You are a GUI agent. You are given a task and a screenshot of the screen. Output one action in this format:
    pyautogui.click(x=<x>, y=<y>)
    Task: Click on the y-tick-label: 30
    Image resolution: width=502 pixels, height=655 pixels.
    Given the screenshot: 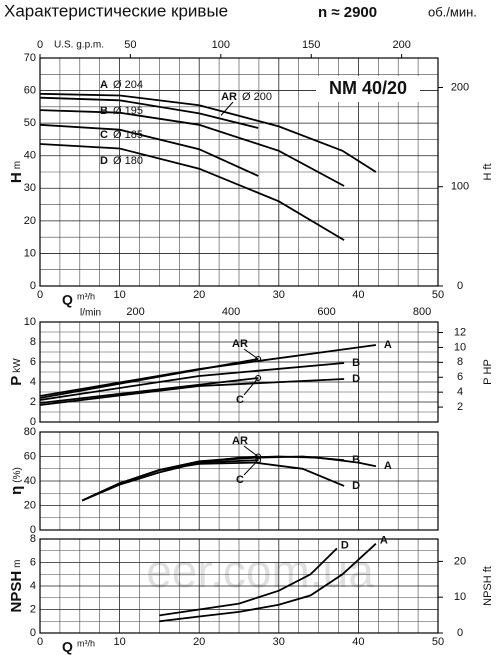 What is the action you would take?
    pyautogui.click(x=30, y=188)
    